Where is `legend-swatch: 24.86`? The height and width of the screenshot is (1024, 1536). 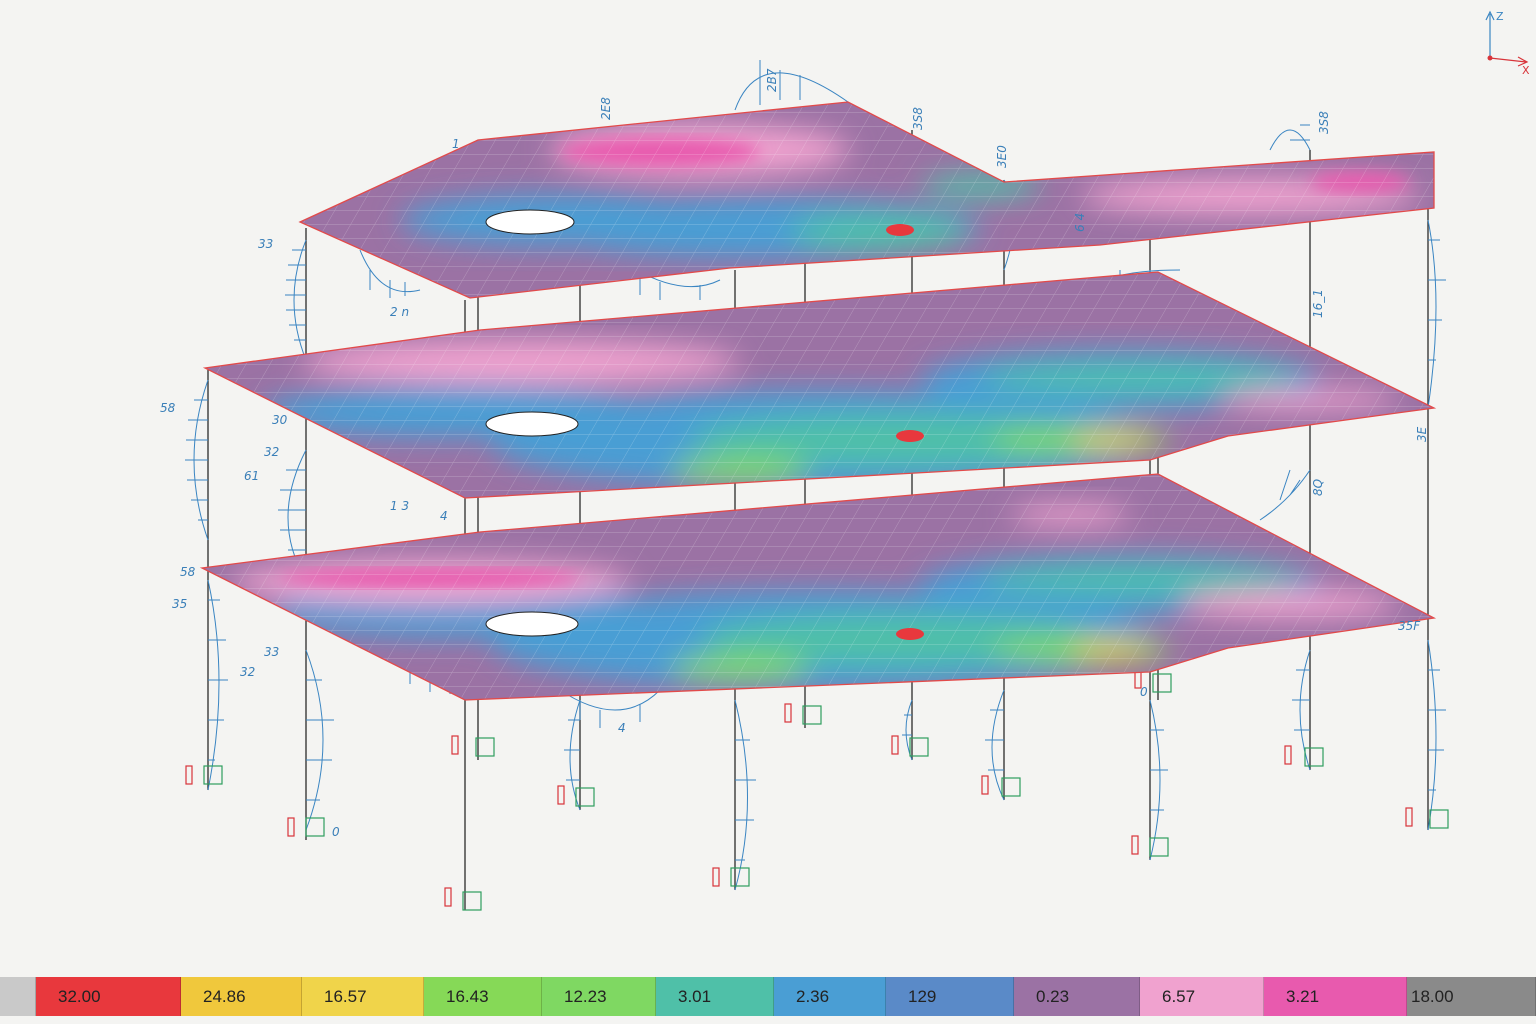 legend-swatch: 24.86 is located at coordinates (241, 996).